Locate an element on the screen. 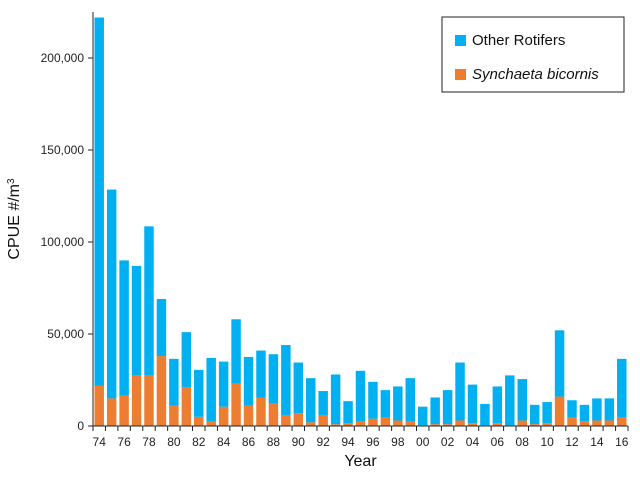 The image size is (640, 480). y-tick-label-100000: 100,000 is located at coordinates (63, 242).